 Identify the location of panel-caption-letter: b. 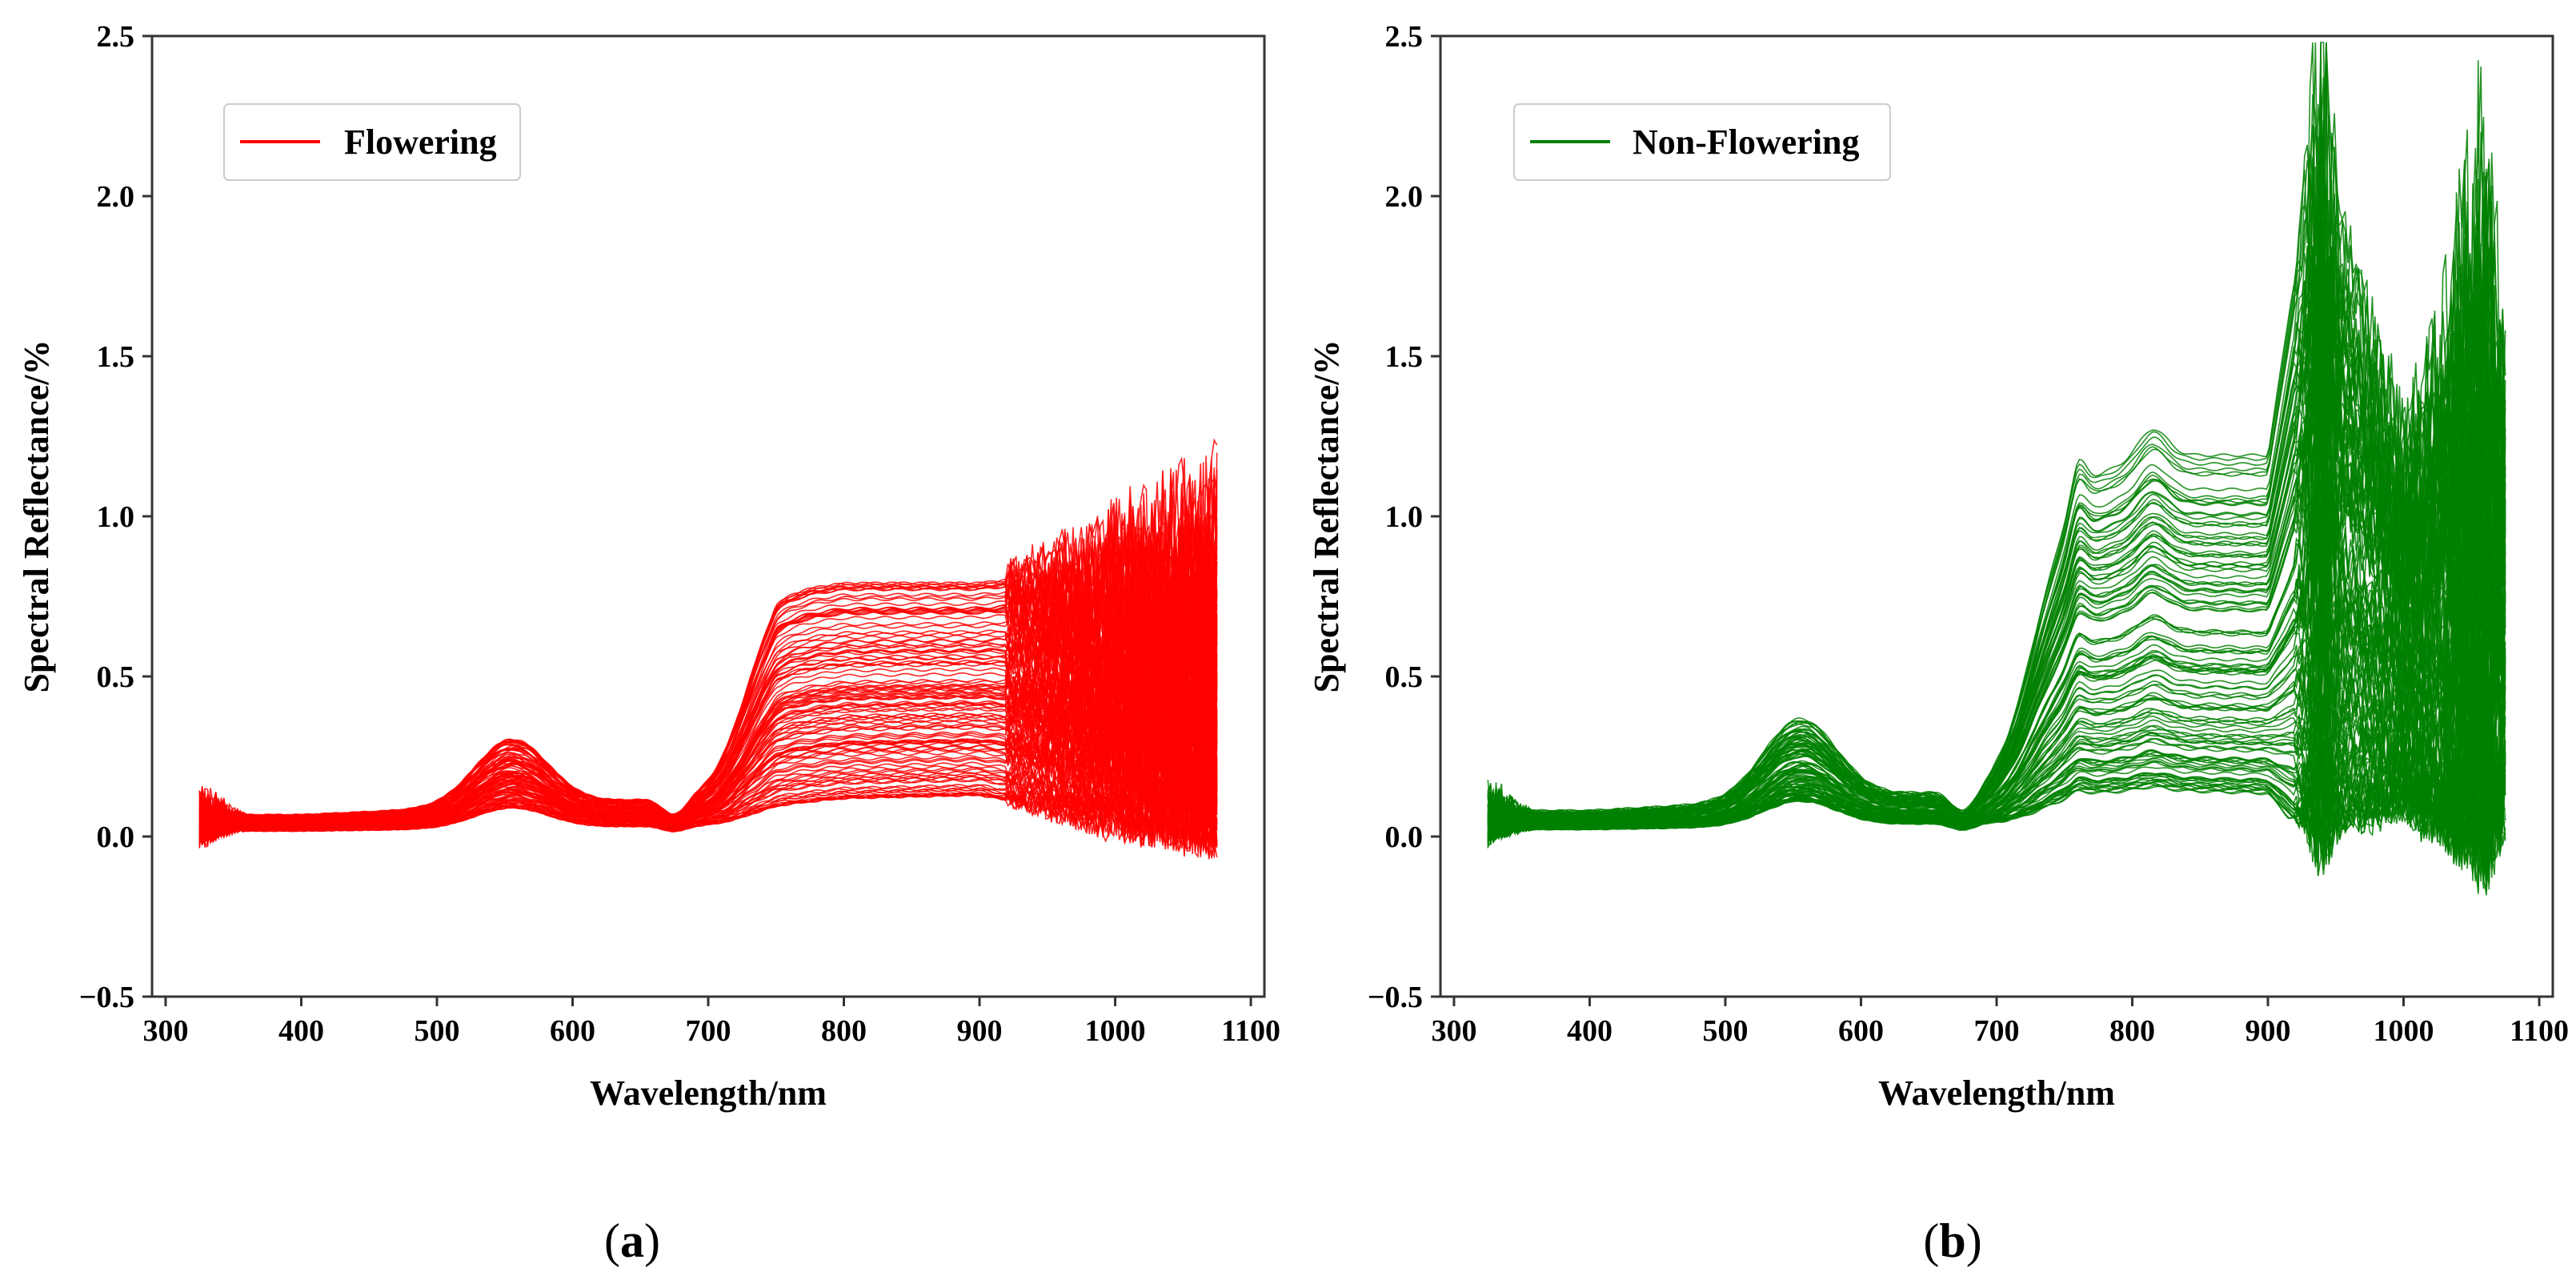
(1952, 1240).